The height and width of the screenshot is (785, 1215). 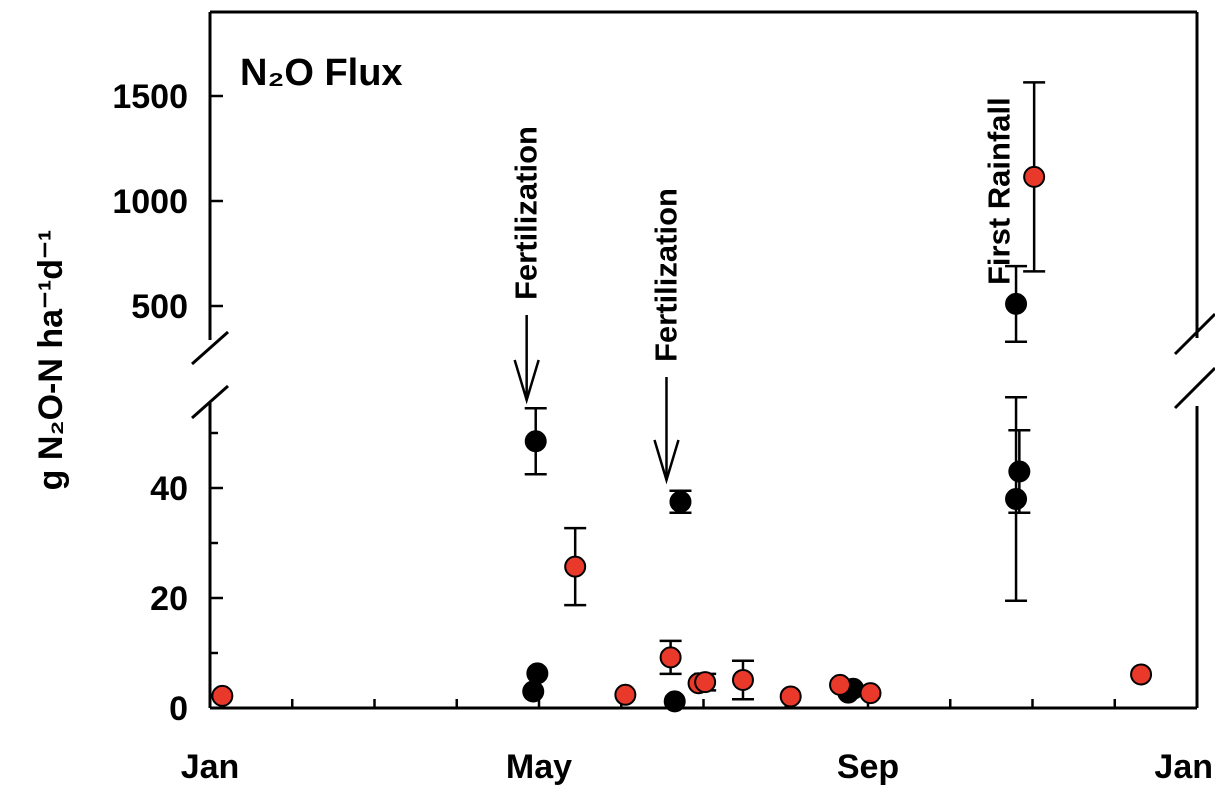 What do you see at coordinates (321, 73) in the screenshot?
I see `chart-title: N₂O Flux` at bounding box center [321, 73].